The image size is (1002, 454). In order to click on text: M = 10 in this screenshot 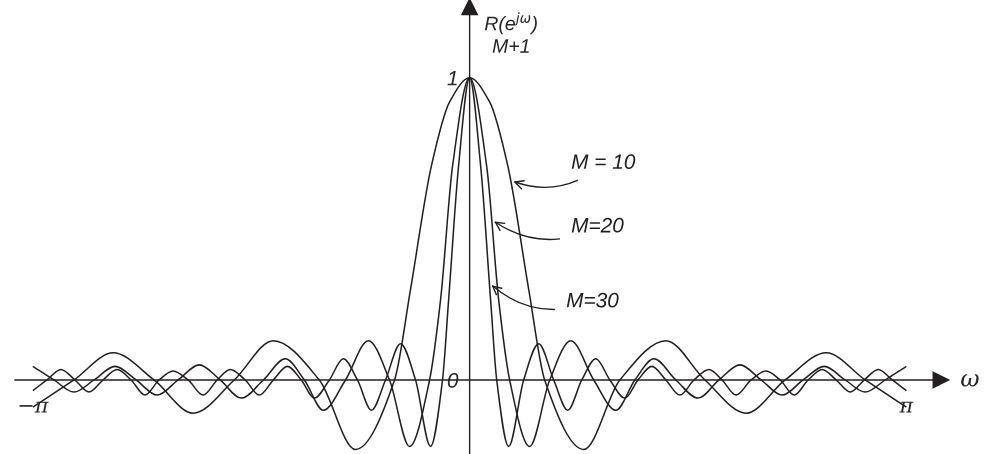, I will do `click(603, 162)`.